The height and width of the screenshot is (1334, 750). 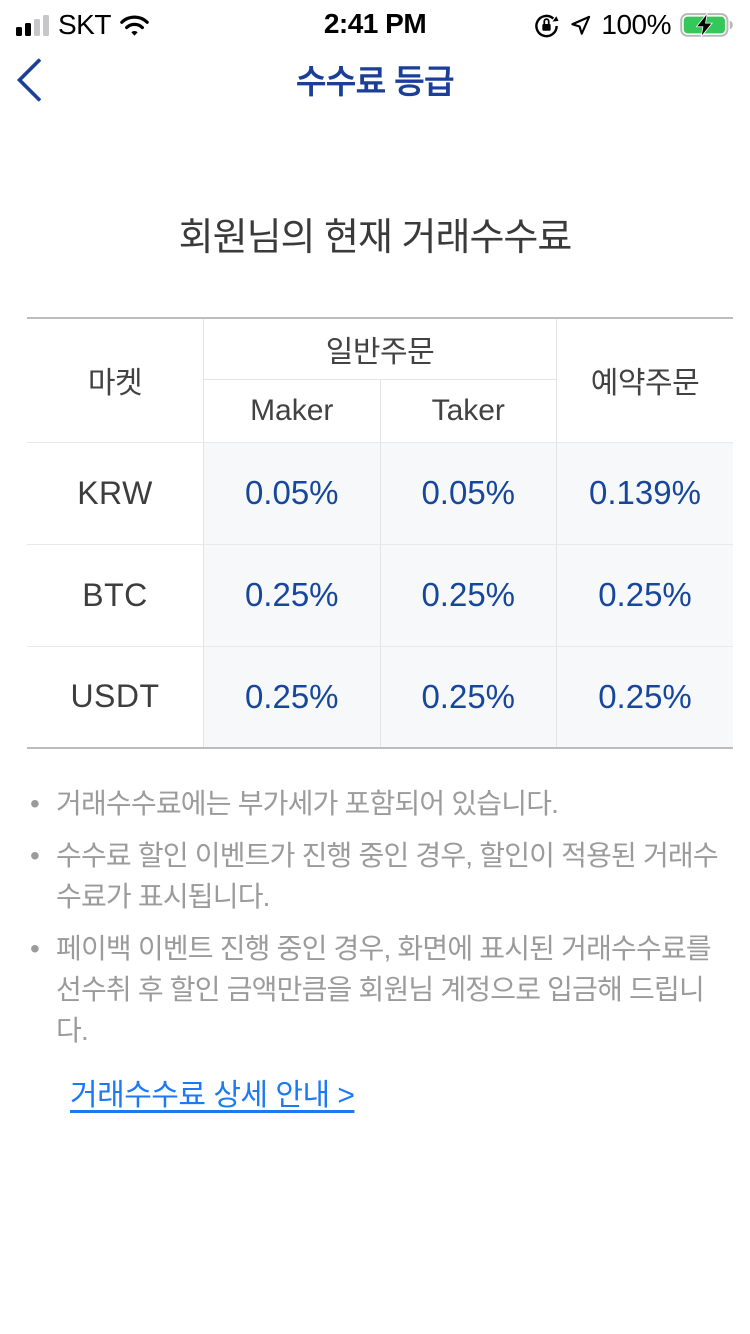 I want to click on note-text: 거래수수료에는 부가세가 포함되어 있습니다., so click(x=307, y=803).